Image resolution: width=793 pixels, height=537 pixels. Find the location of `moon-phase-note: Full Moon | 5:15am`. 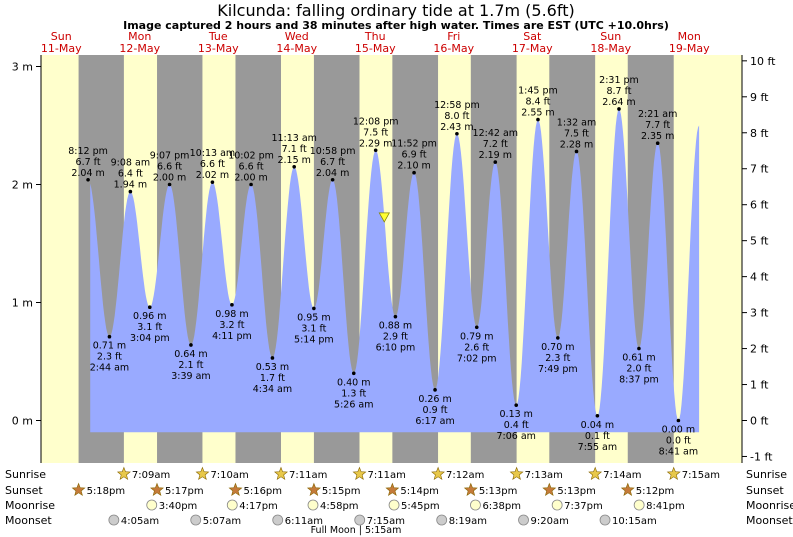

moon-phase-note: Full Moon | 5:15am is located at coordinates (356, 530).